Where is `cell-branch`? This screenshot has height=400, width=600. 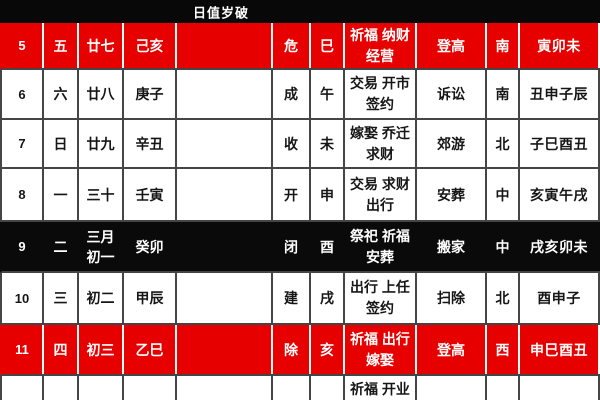
cell-branch is located at coordinates (328, 388).